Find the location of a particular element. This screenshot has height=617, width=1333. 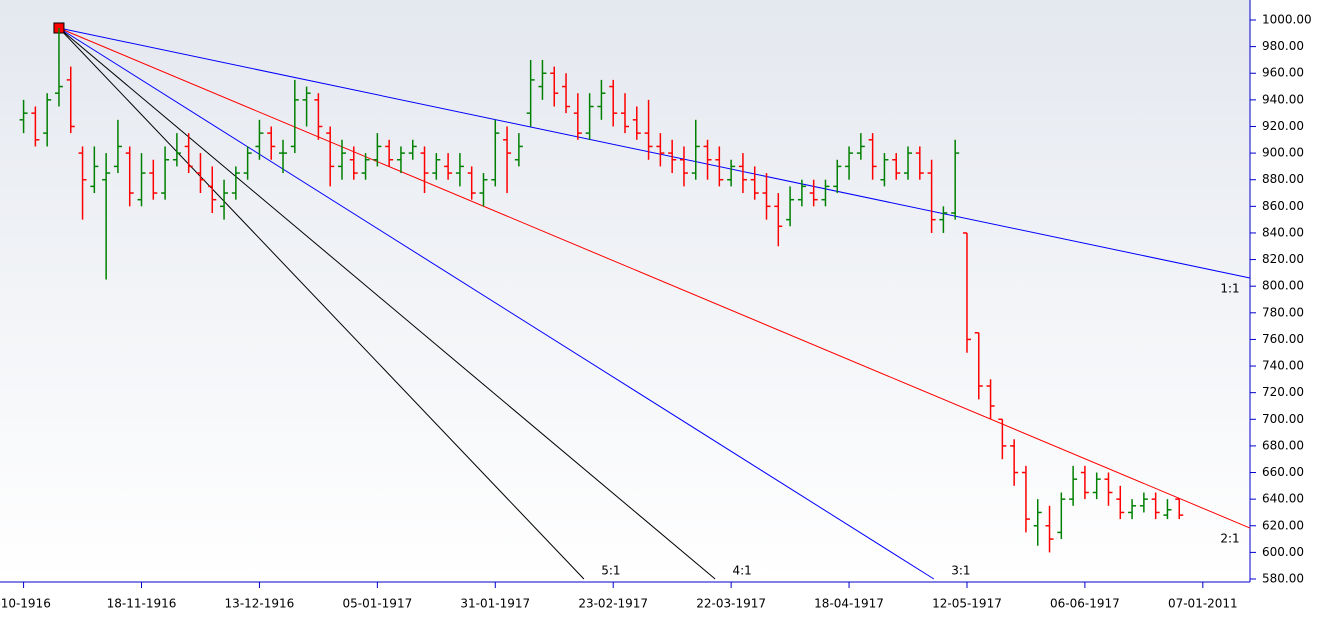

x-tick-label: 13-12-1916 is located at coordinates (260, 604).